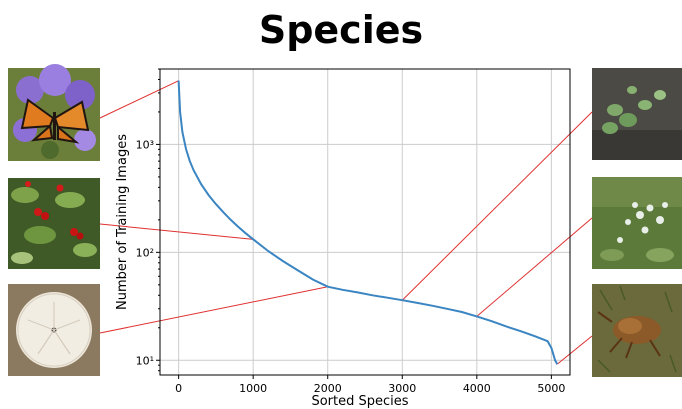 The image size is (682, 409). Describe the element at coordinates (253, 388) in the screenshot. I see `x-tick-label: 1000` at that location.